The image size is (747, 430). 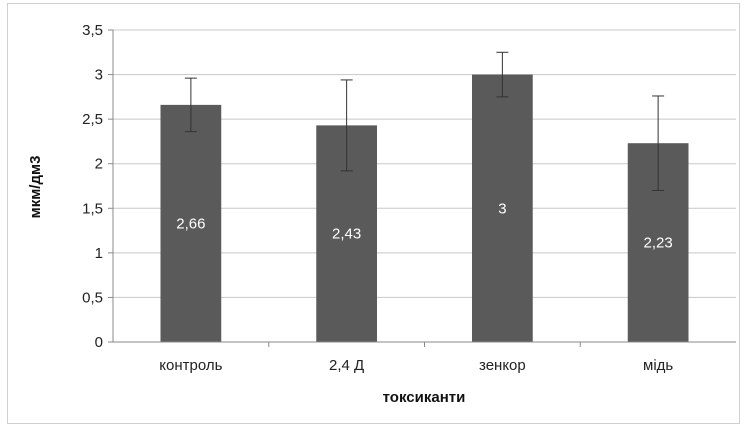 I want to click on y-tick-label: 2,5, so click(x=92, y=119).